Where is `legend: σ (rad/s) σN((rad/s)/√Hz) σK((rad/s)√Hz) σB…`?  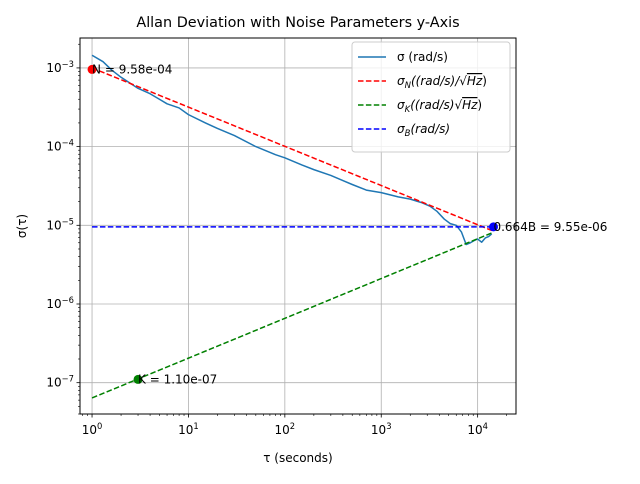
legend: σ (rad/s) σN((rad/s)/√Hz) σK((rad/s)√Hz) σB… is located at coordinates (431, 97).